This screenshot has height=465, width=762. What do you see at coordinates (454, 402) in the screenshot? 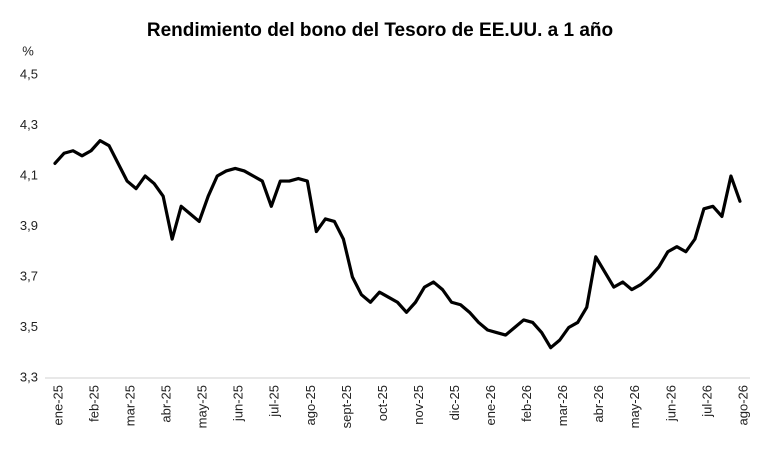
I see `x-tick-label: dic-25` at bounding box center [454, 402].